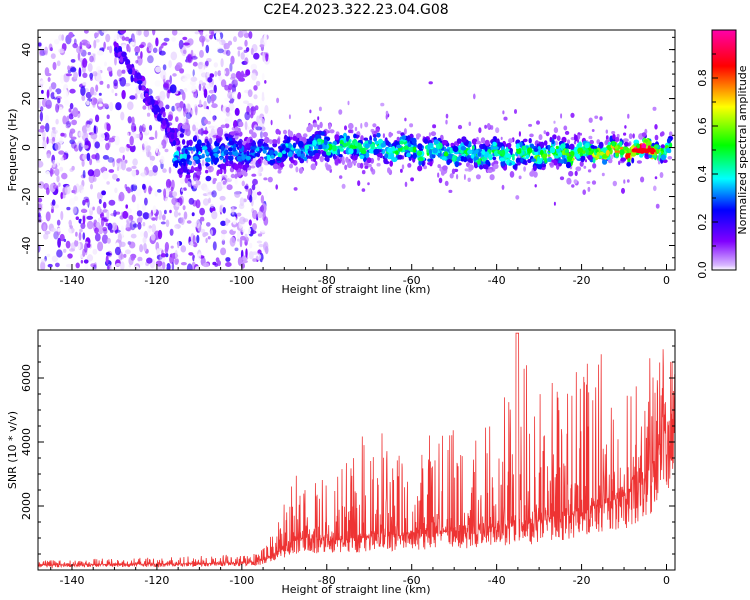 This screenshot has height=600, width=750. Describe the element at coordinates (360, 275) in the screenshot. I see `spectrogram-xticks: -140 -120 -100 -80 -60 -40 -20 0` at that location.